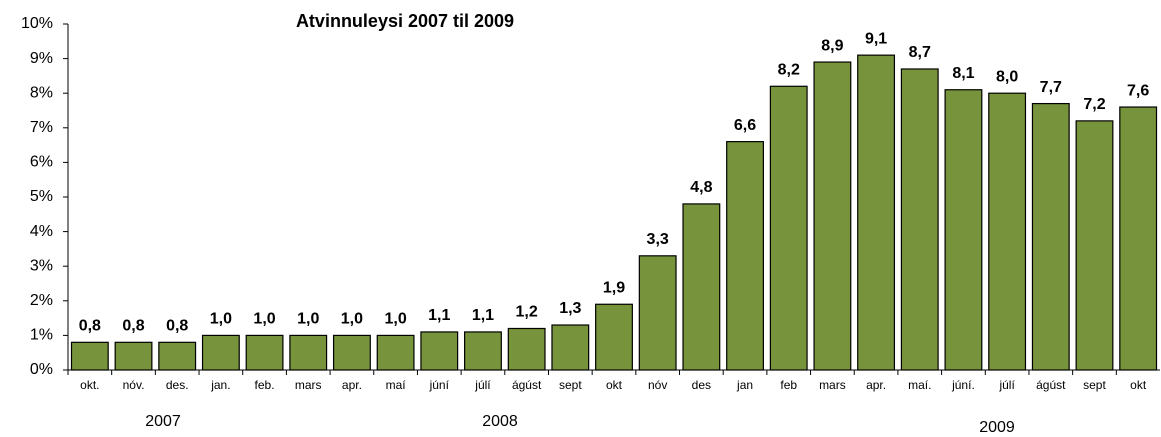 This screenshot has height=437, width=1161. I want to click on y-tick-label: 7%, so click(41, 127).